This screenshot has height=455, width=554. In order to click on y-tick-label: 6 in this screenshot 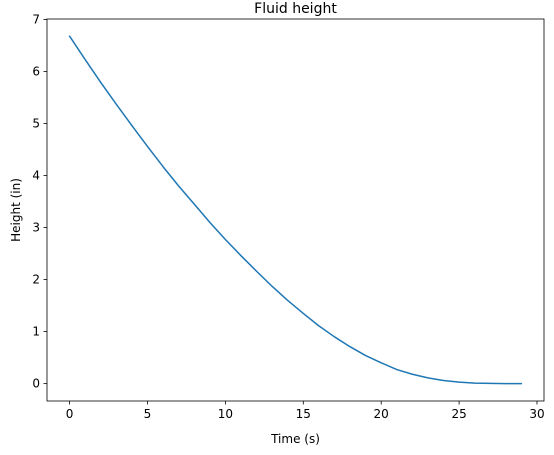, I will do `click(36, 72)`.